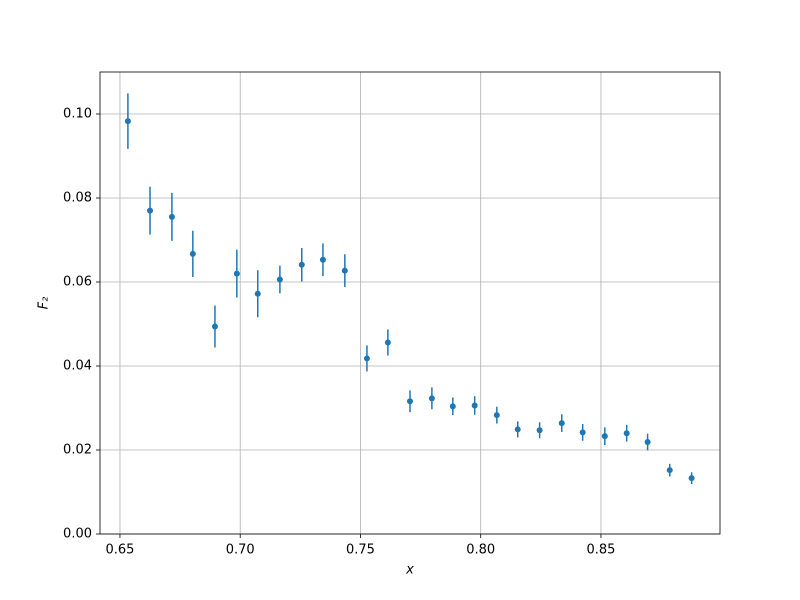  I want to click on y-tick-label: 0.10, so click(77, 114).